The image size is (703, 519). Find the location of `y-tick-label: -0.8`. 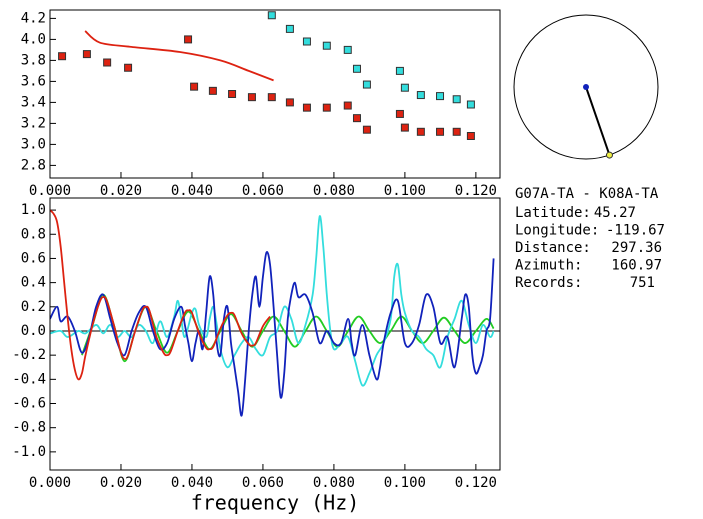

y-tick-label: -0.8 is located at coordinates (29, 428).